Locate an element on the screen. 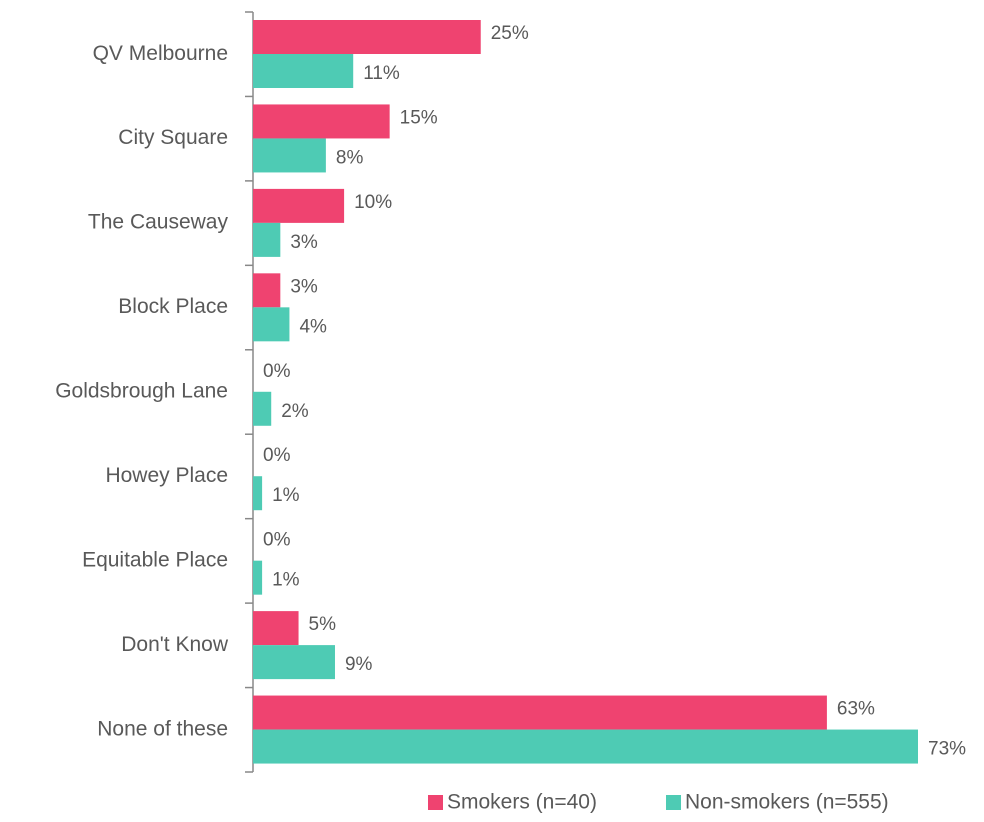 This screenshot has width=984, height=822. value-label: 4% is located at coordinates (313, 326).